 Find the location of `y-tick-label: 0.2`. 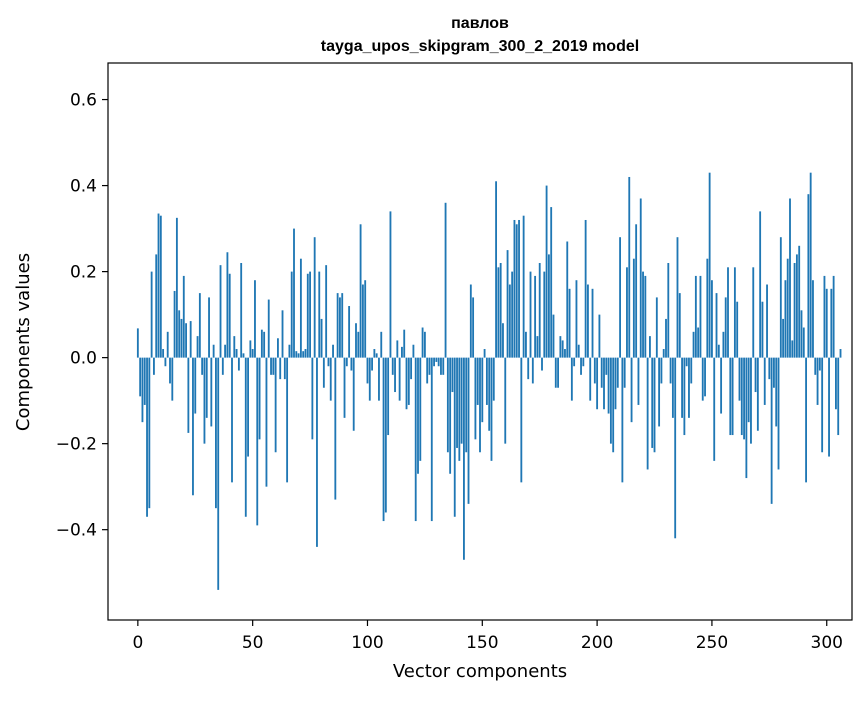

y-tick-label: 0.2 is located at coordinates (83, 273).